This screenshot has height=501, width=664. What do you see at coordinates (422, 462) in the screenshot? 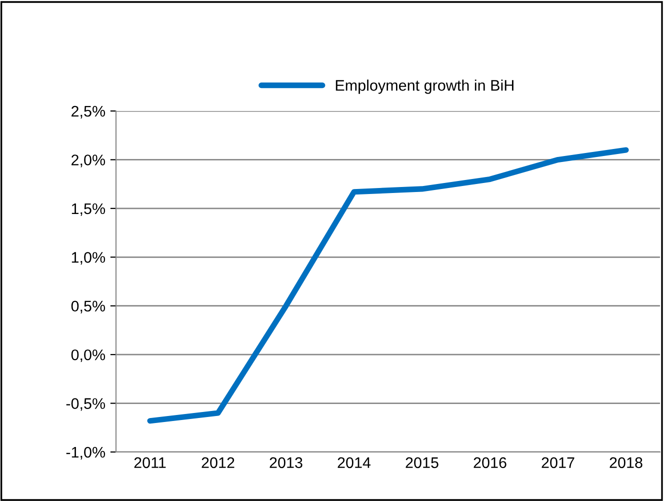
I see `x-tick-label: 2015` at bounding box center [422, 462].